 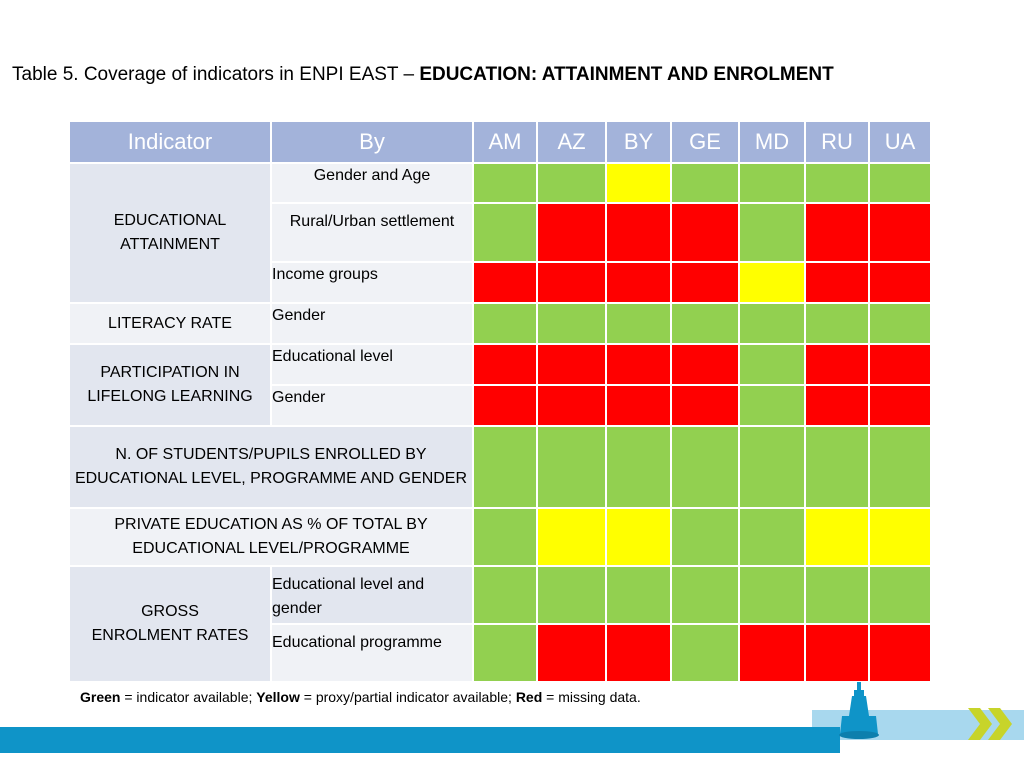 What do you see at coordinates (571, 142) in the screenshot?
I see `header-az: AZ` at bounding box center [571, 142].